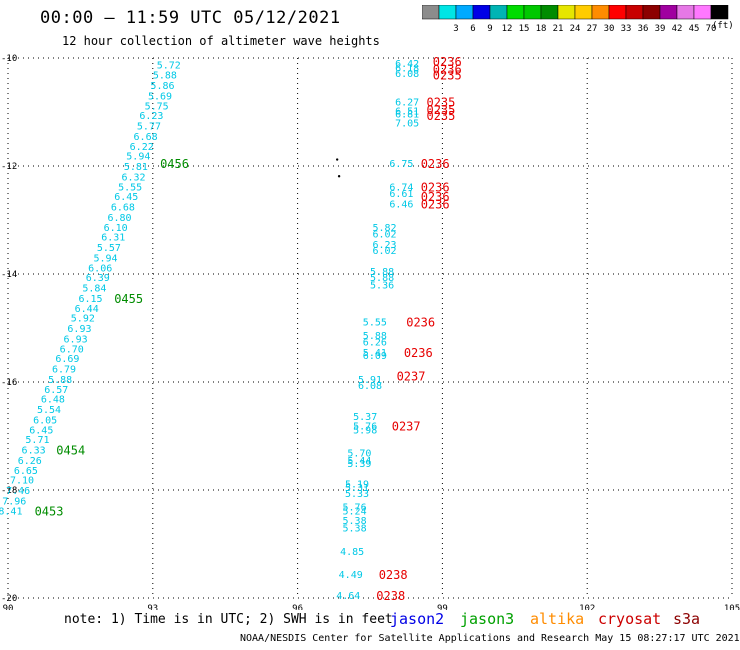 The width and height of the screenshot is (740, 650). I want to click on legend-bin-label: 42, so click(677, 29).